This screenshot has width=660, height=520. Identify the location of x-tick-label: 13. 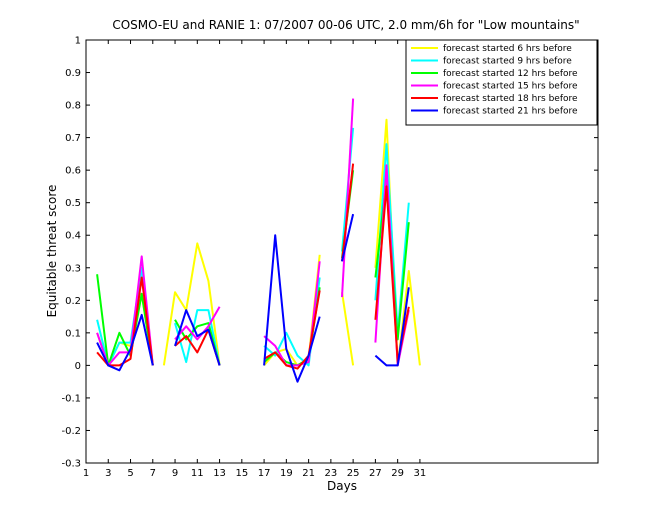
(219, 473).